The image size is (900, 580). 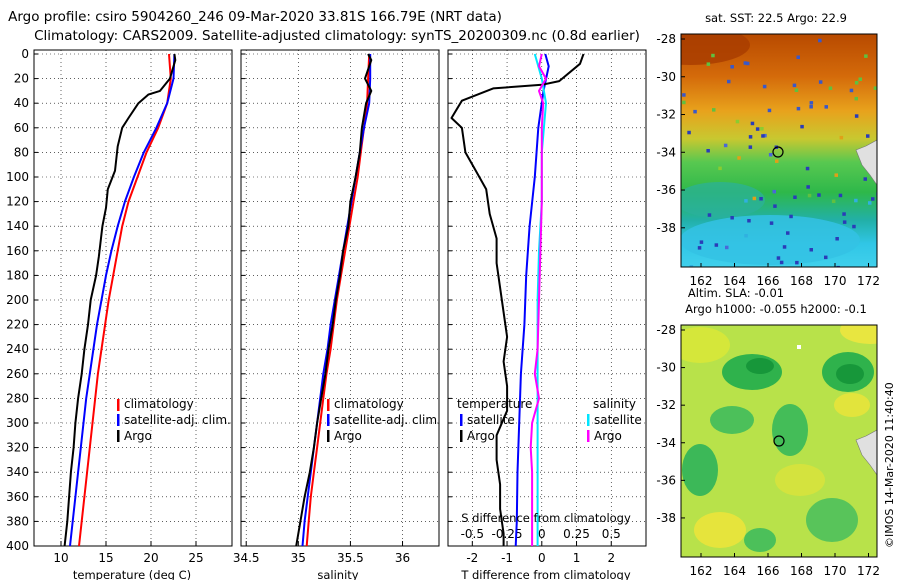 I want to click on legend-swatch-sal-satellite, so click(x=588, y=420).